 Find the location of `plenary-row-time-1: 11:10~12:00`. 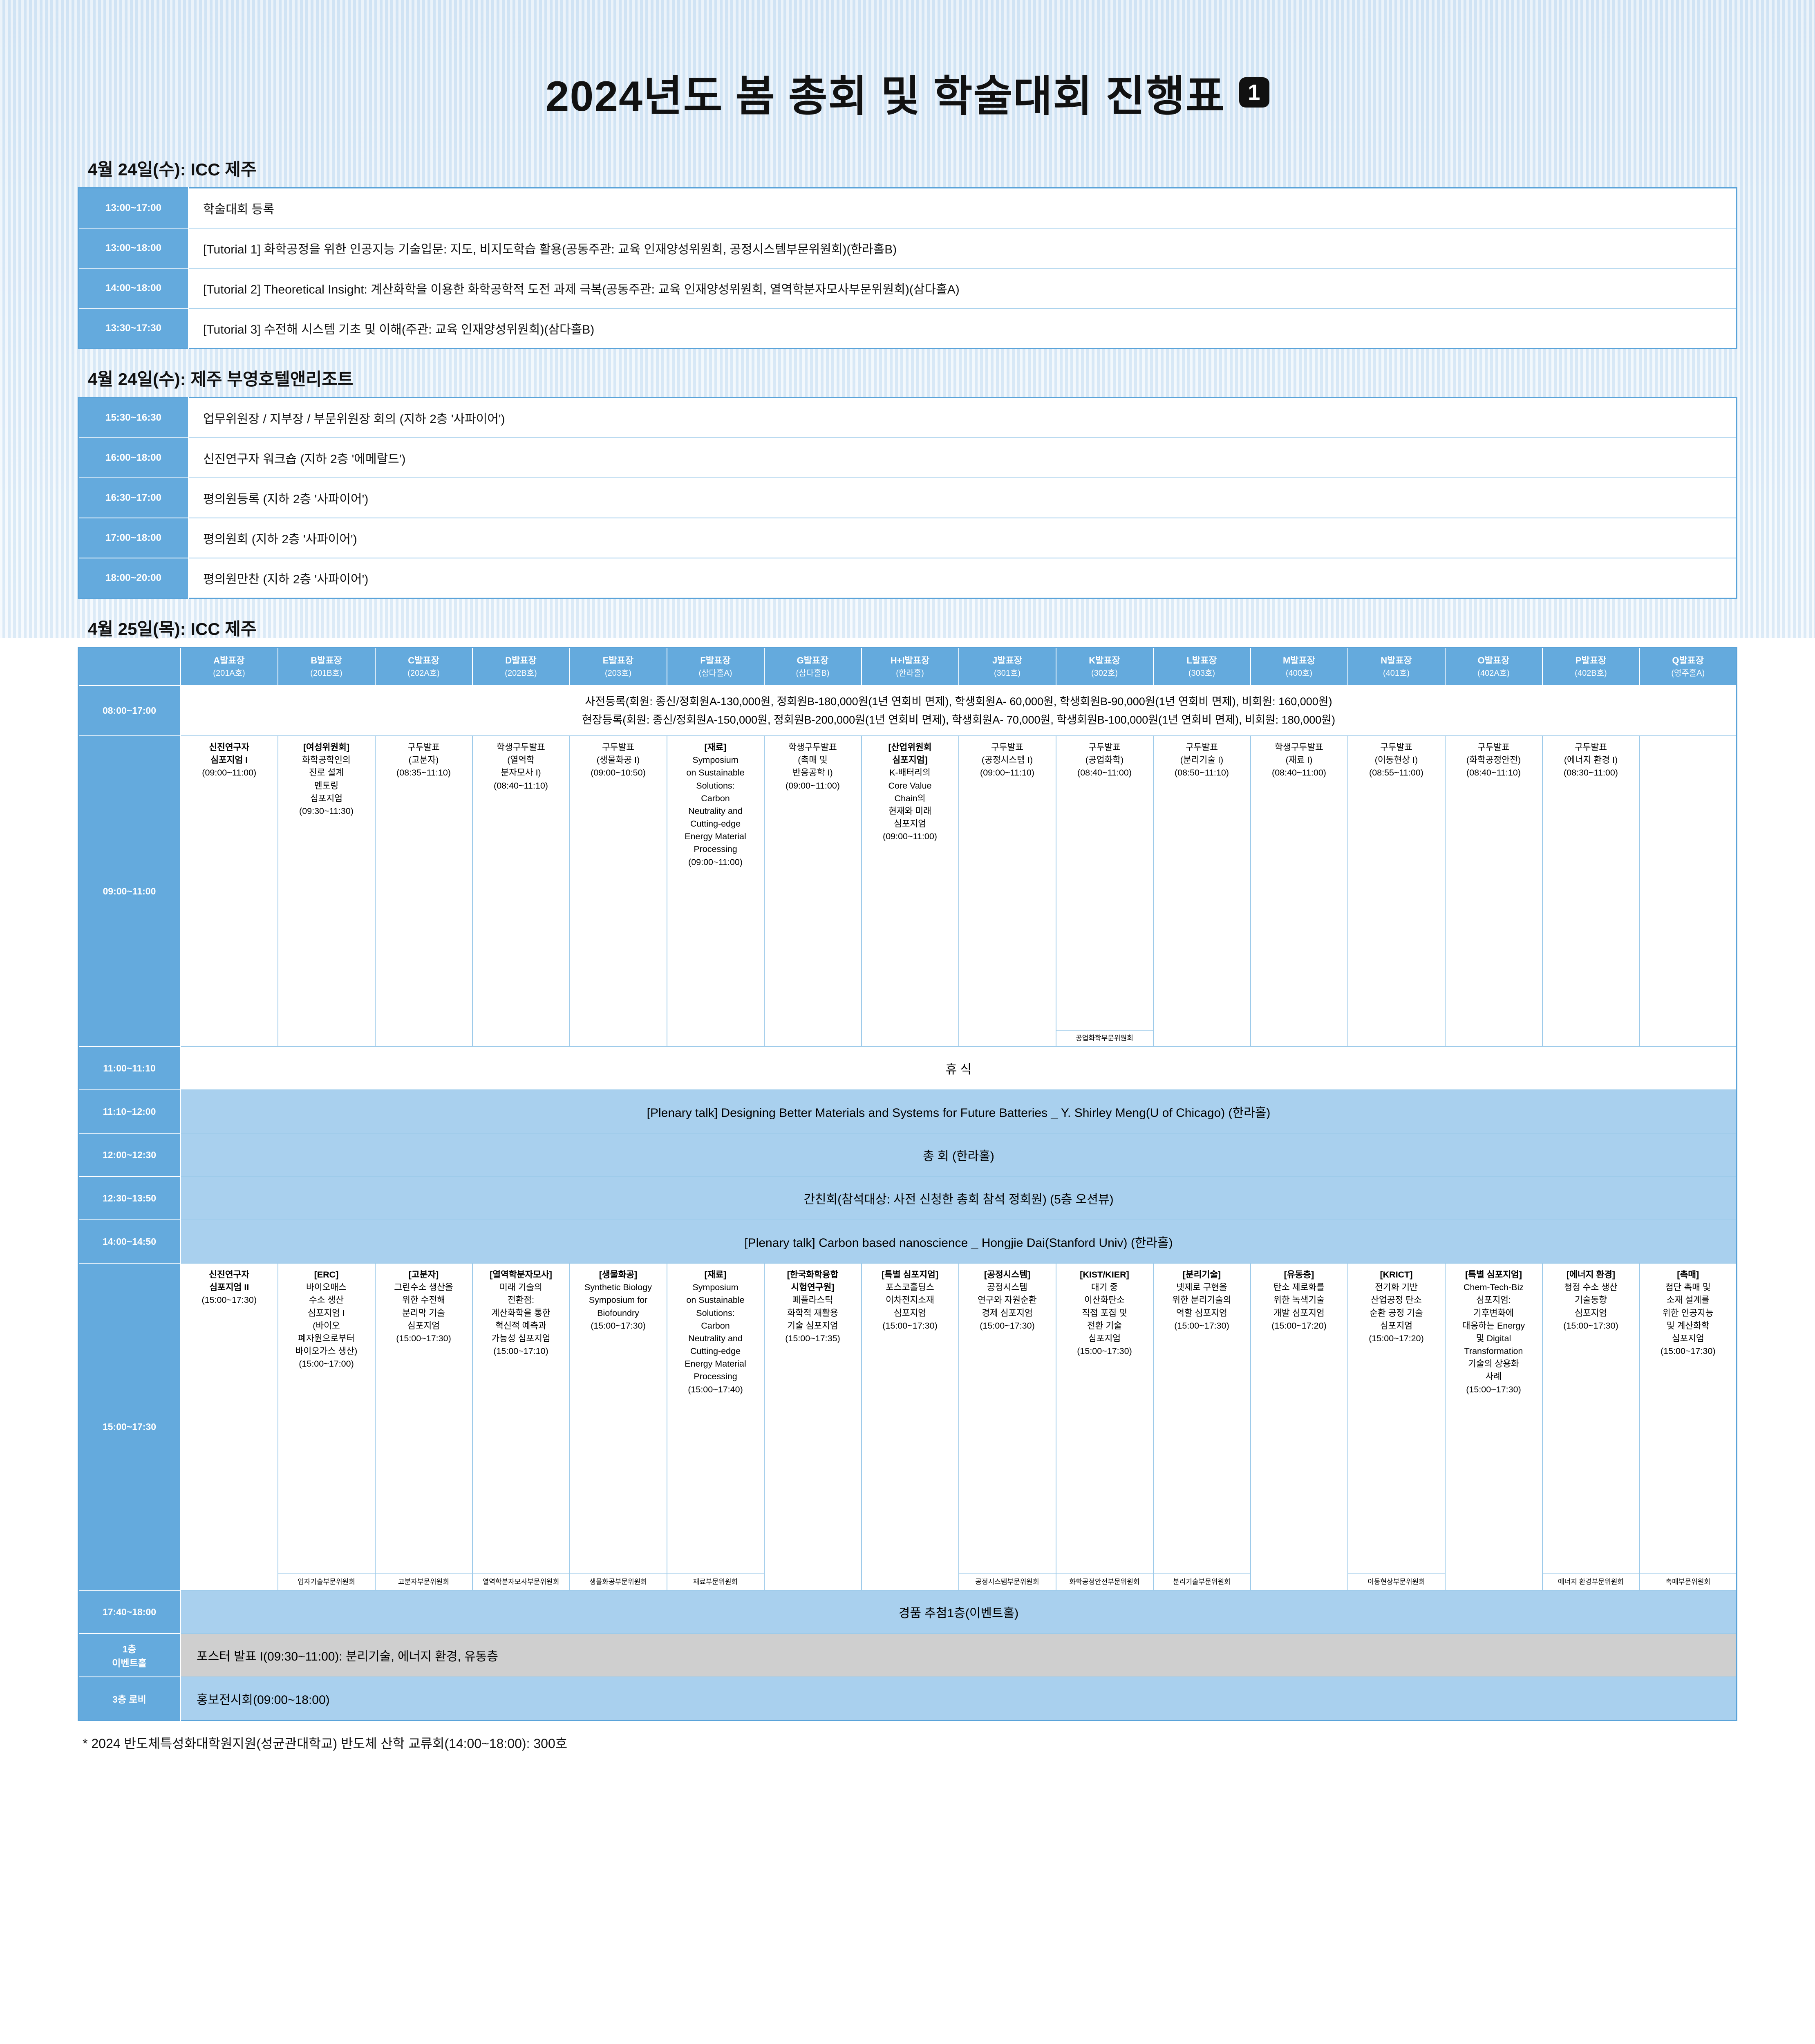

plenary-row-time-1: 11:10~12:00 is located at coordinates (129, 1111).